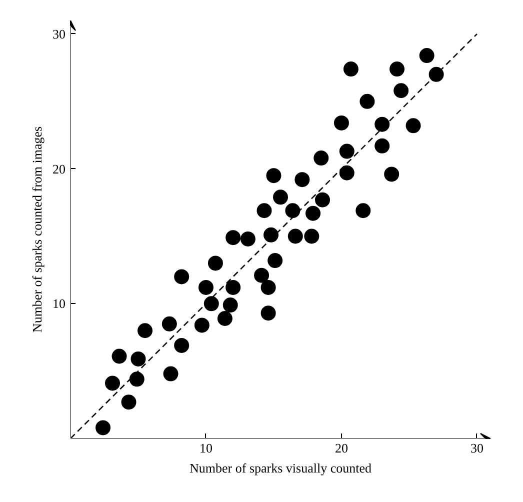 This screenshot has height=502, width=523. What do you see at coordinates (59, 34) in the screenshot?
I see `y-tick-label: 30` at bounding box center [59, 34].